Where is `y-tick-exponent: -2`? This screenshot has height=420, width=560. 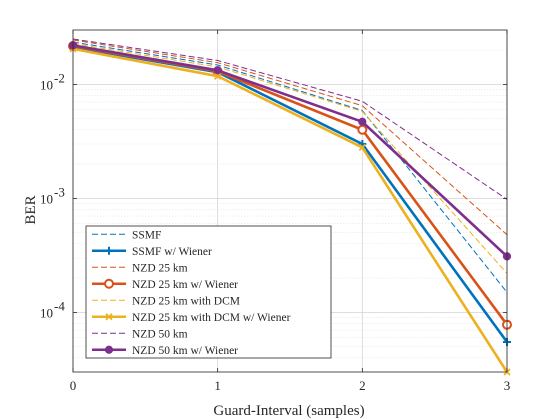
y-tick-exponent: -2 is located at coordinates (59, 77).